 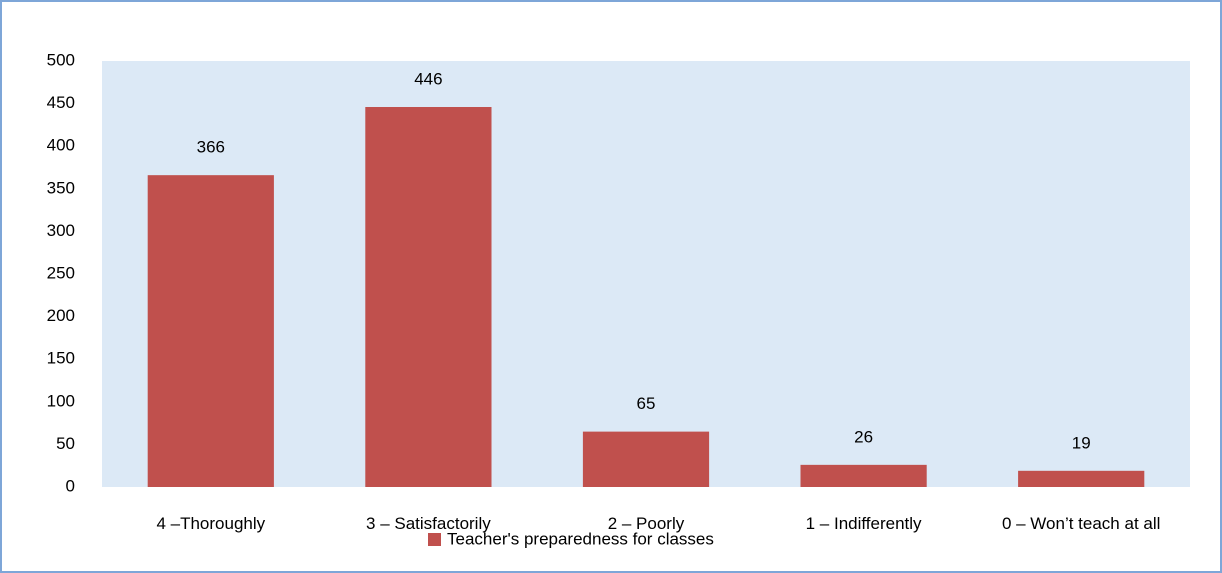 I want to click on y-tick-label: 300, so click(x=61, y=230).